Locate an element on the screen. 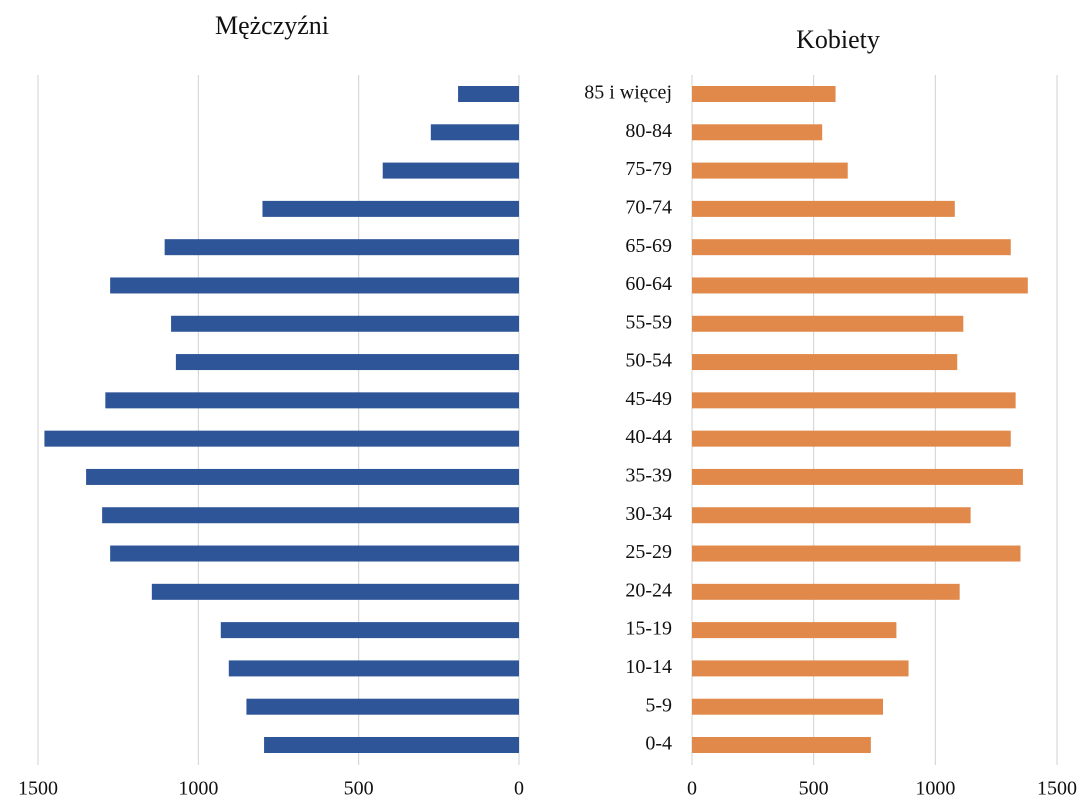  category-label: 15-19 is located at coordinates (648, 629).